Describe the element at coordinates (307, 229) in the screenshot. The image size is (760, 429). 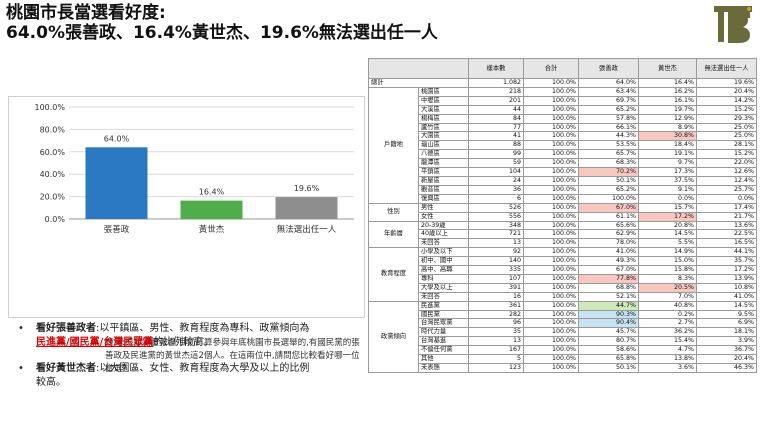
I see `x-tick-label: 無法選出任一人` at that location.